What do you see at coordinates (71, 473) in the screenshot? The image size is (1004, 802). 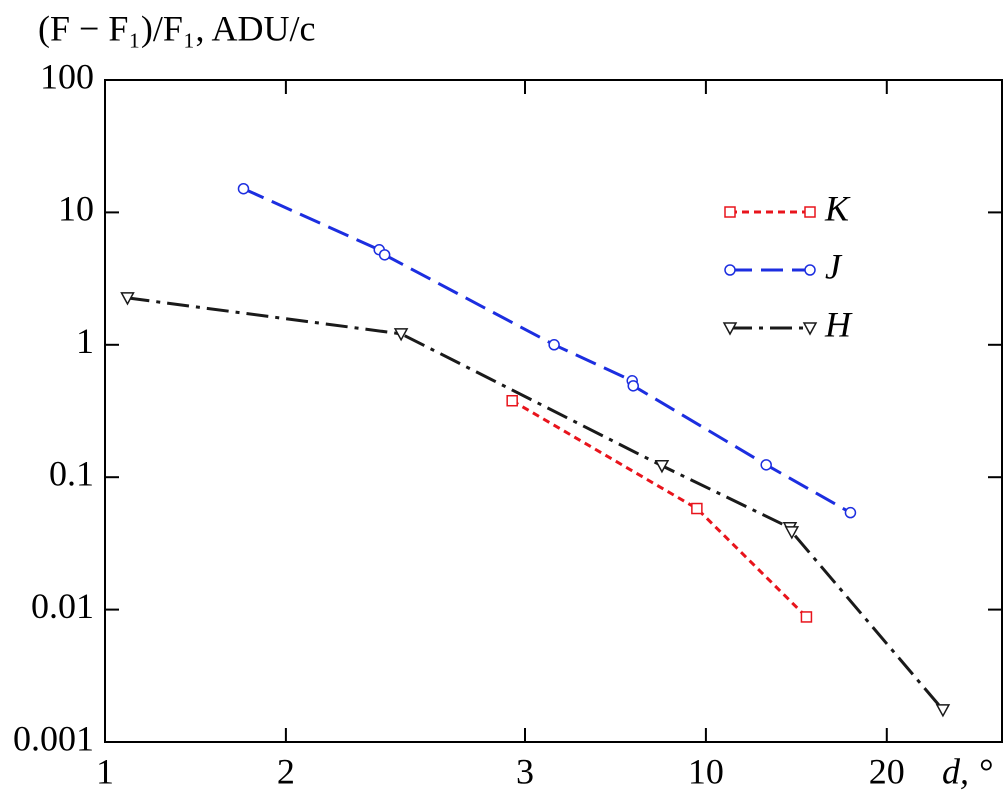 I see `y-tick-label: 0.1` at bounding box center [71, 473].